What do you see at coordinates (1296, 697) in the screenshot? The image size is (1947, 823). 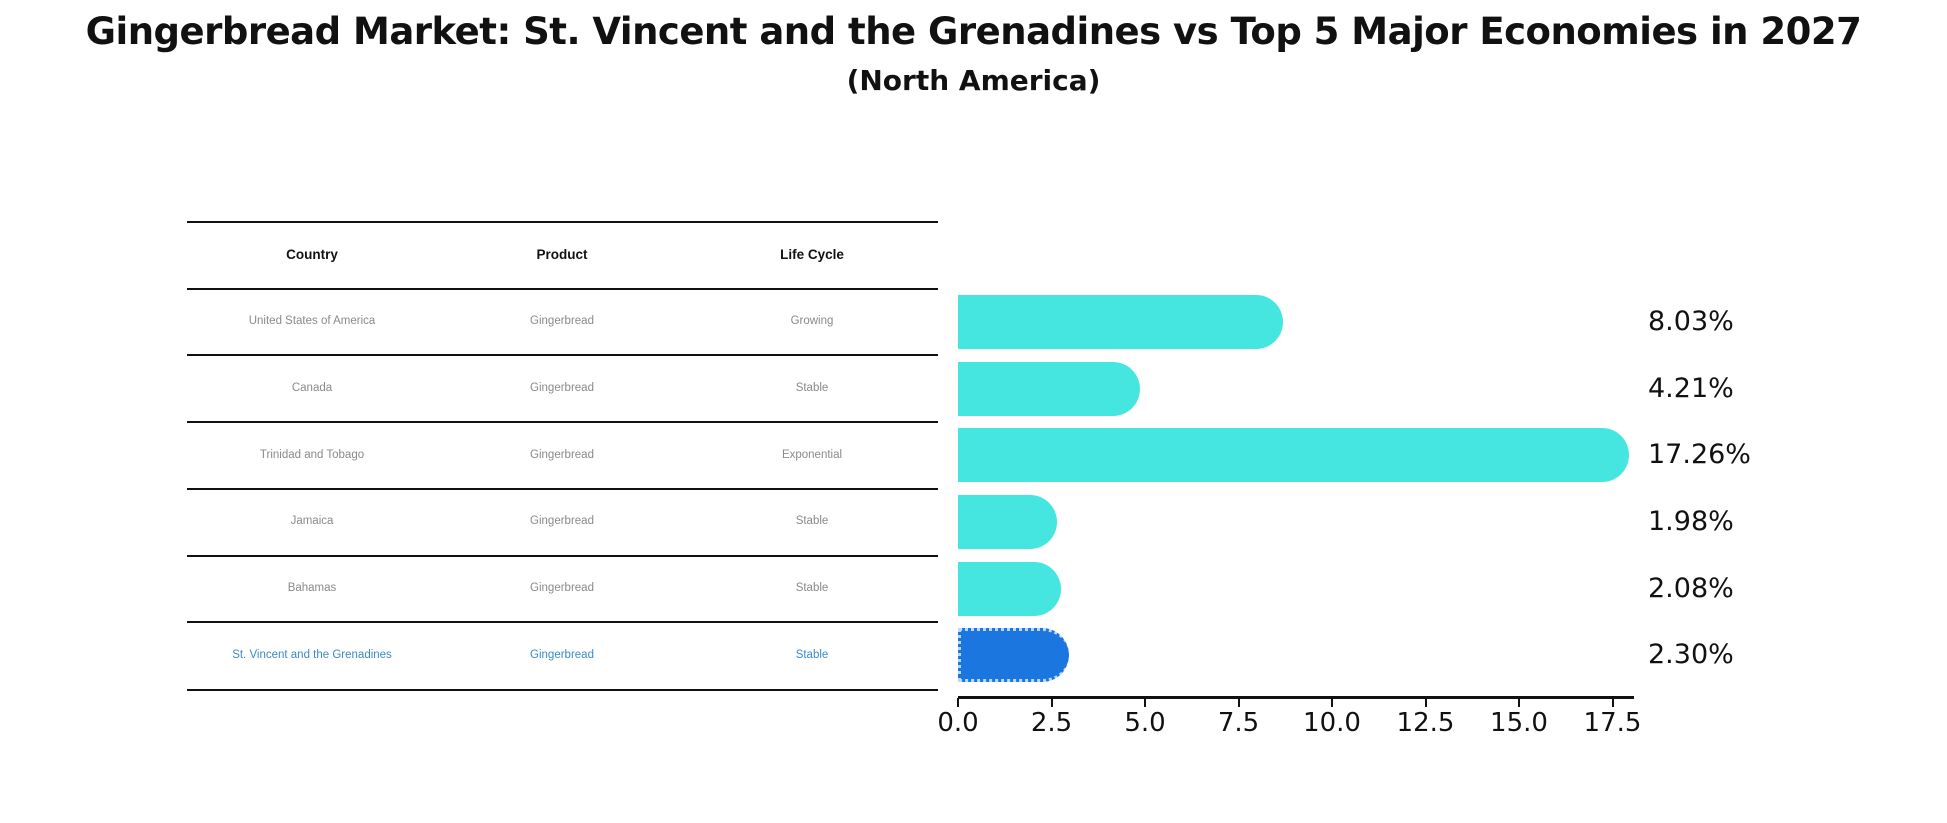 I see `x-axis-line` at bounding box center [1296, 697].